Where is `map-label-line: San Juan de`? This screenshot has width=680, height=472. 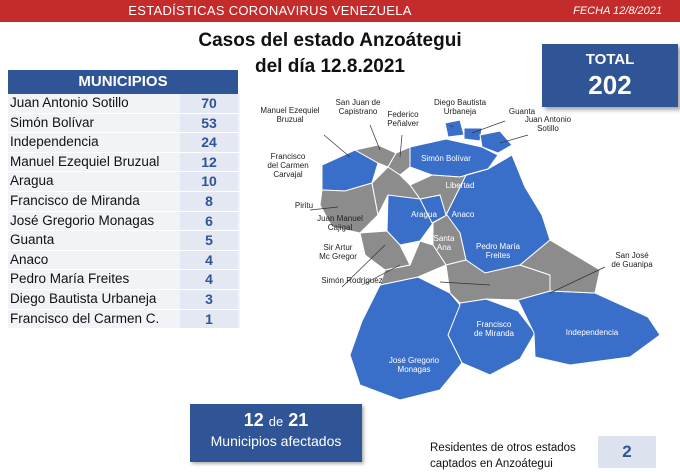 map-label-line: San Juan de is located at coordinates (358, 102).